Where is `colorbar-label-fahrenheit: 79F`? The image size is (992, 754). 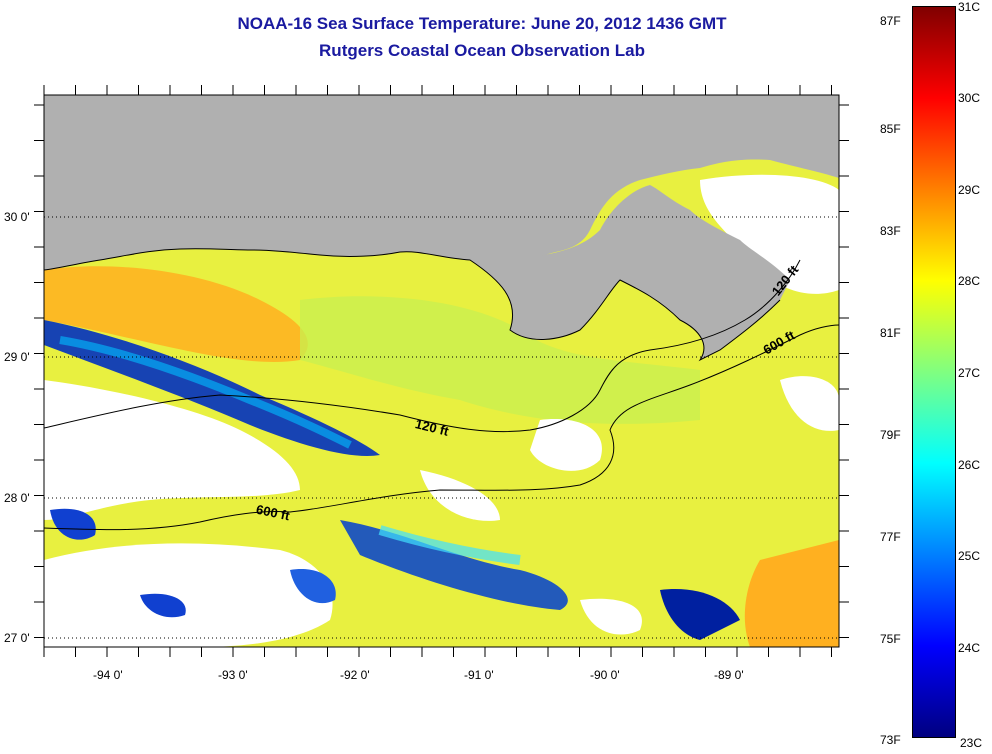
colorbar-label-fahrenheit: 79F is located at coordinates (890, 435).